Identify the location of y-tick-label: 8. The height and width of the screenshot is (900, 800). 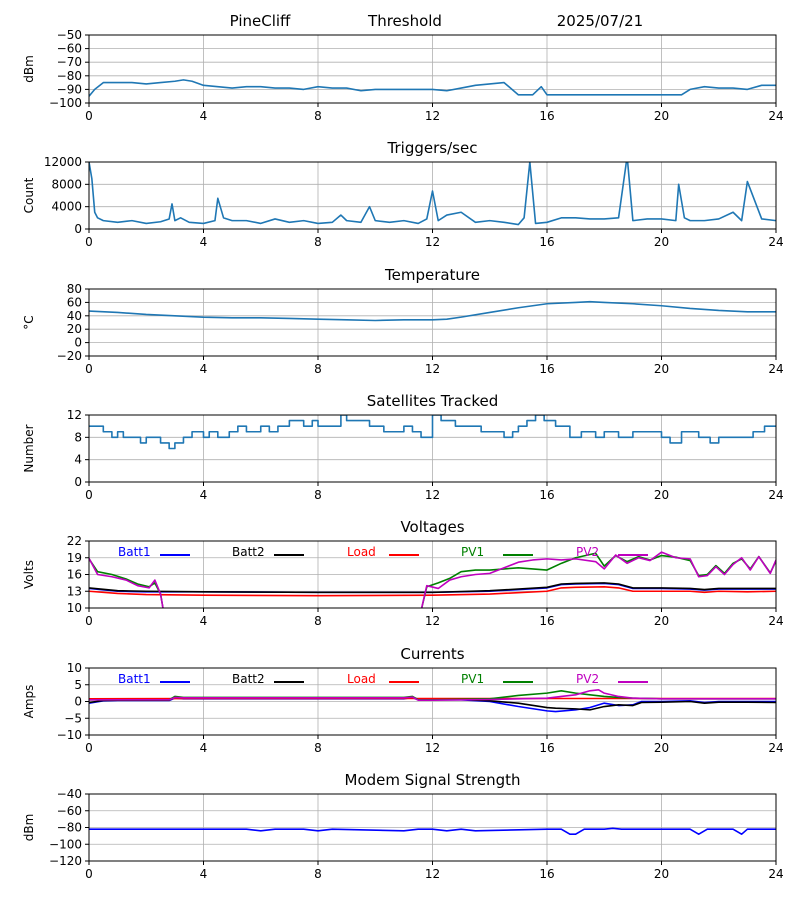
(78, 437).